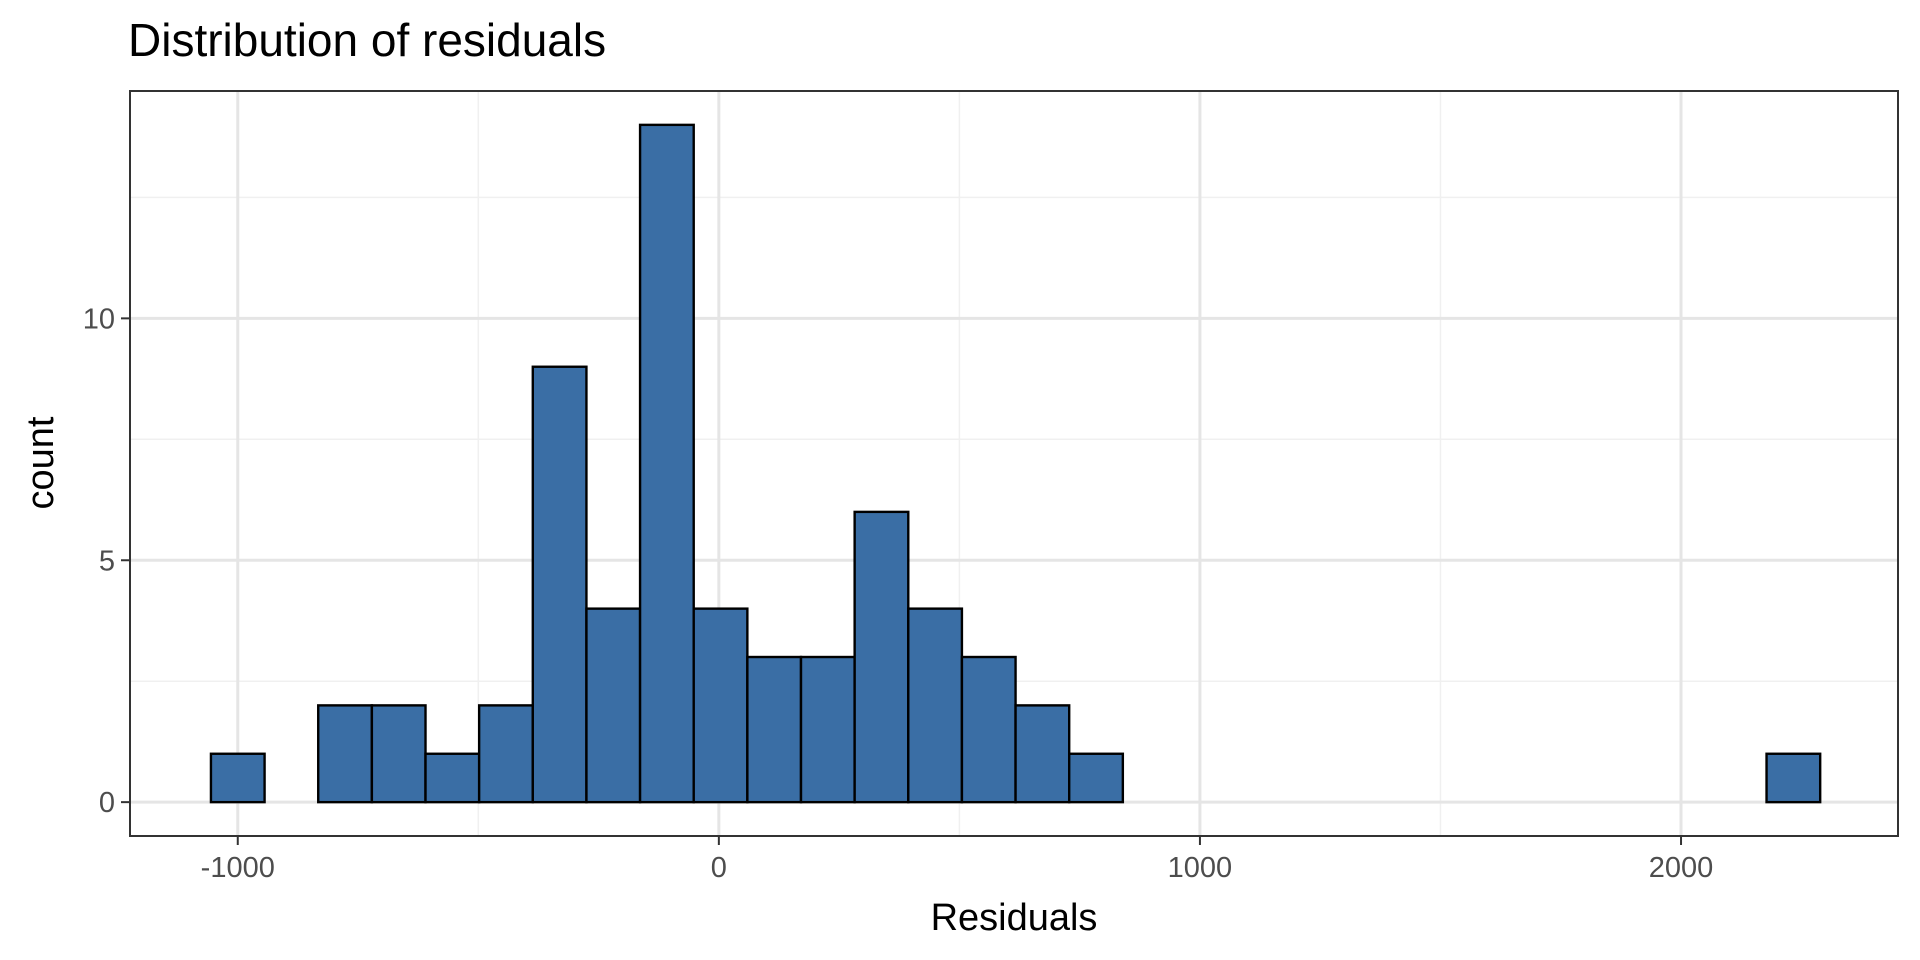 This screenshot has width=1920, height=960. I want to click on x-tick-label: 1000, so click(1200, 868).